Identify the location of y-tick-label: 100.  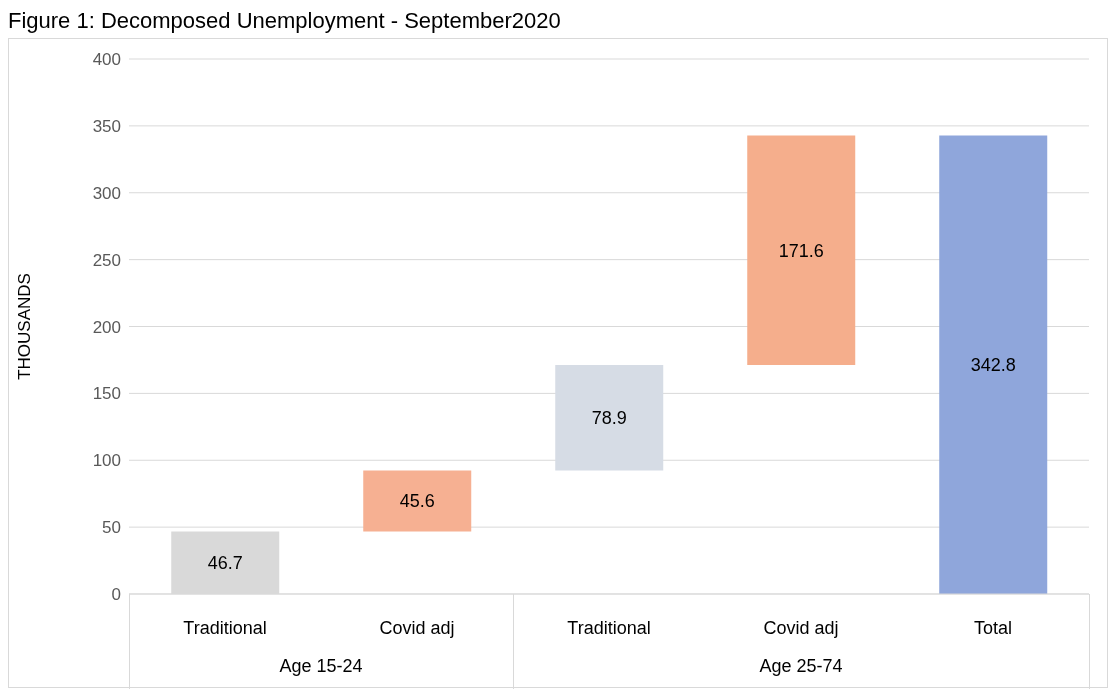
(106, 461).